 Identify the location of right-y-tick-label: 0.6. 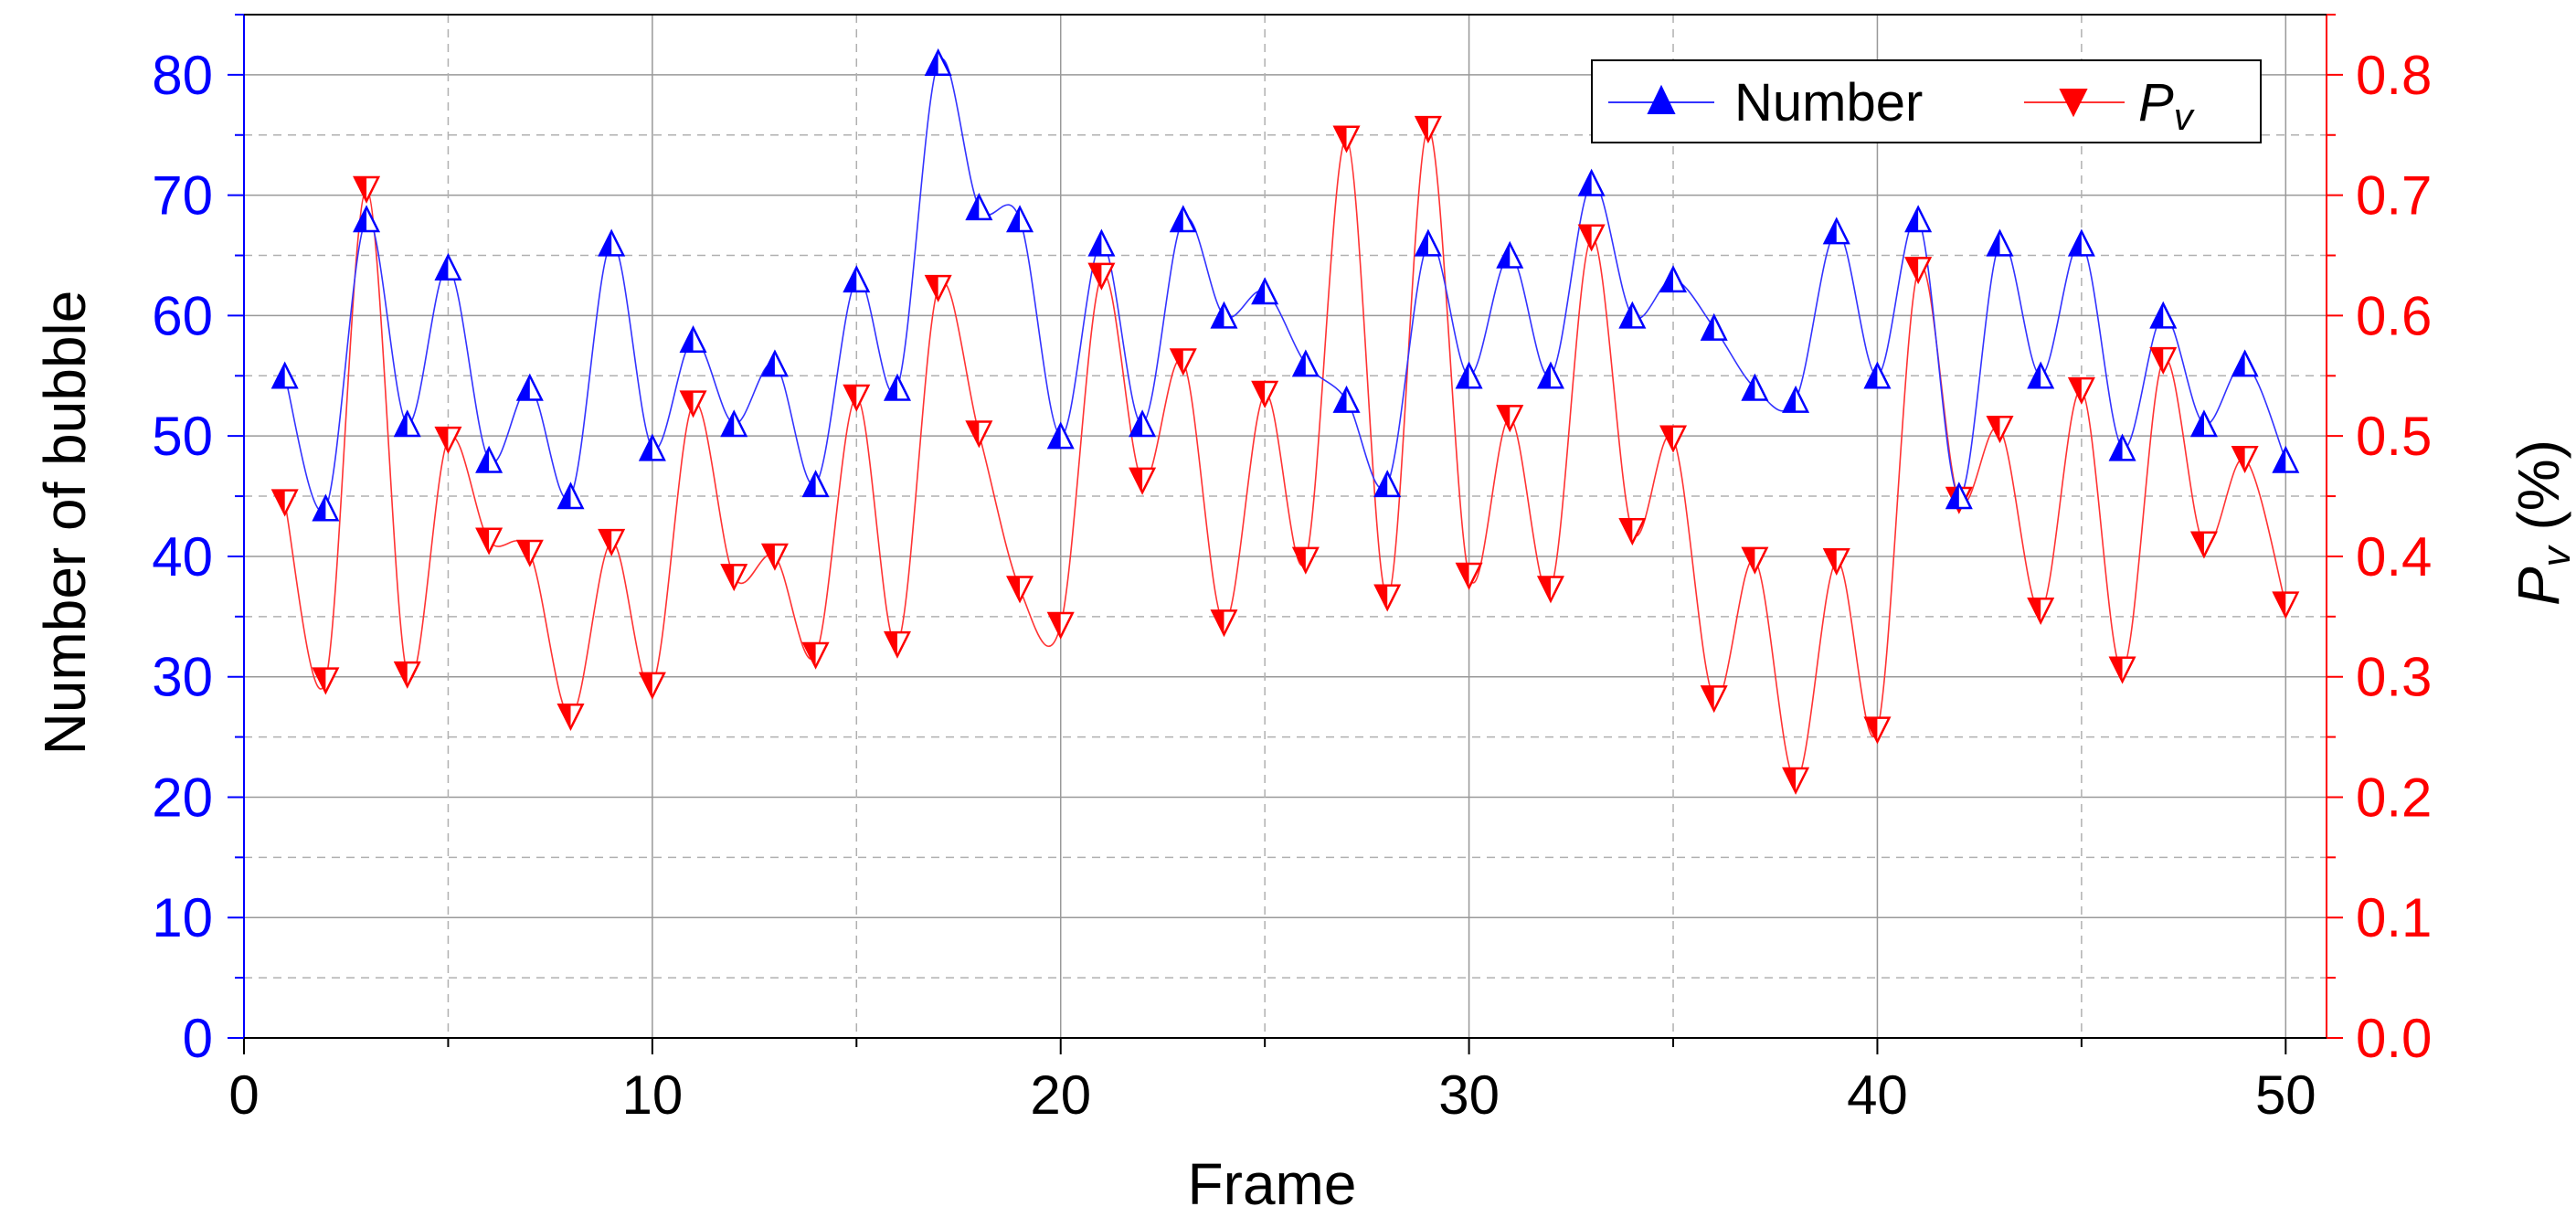
(2394, 315).